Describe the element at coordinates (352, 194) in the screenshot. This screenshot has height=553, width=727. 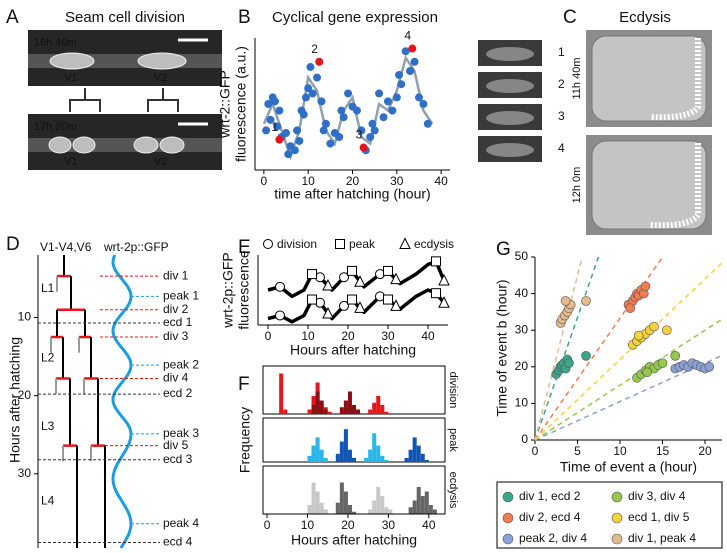
I see `x-axis-label: time after hatching (hour)` at that location.